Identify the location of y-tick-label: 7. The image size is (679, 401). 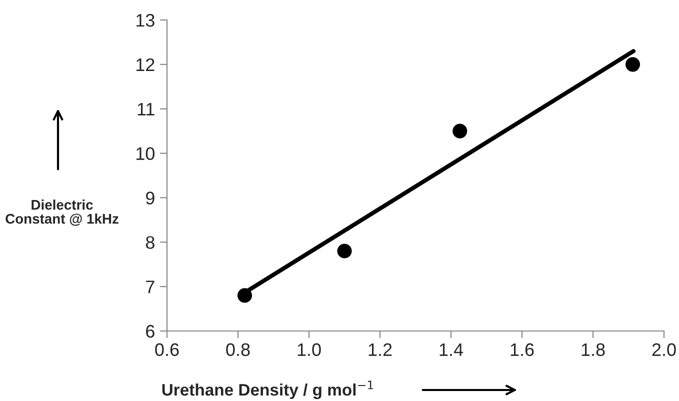
(150, 287).